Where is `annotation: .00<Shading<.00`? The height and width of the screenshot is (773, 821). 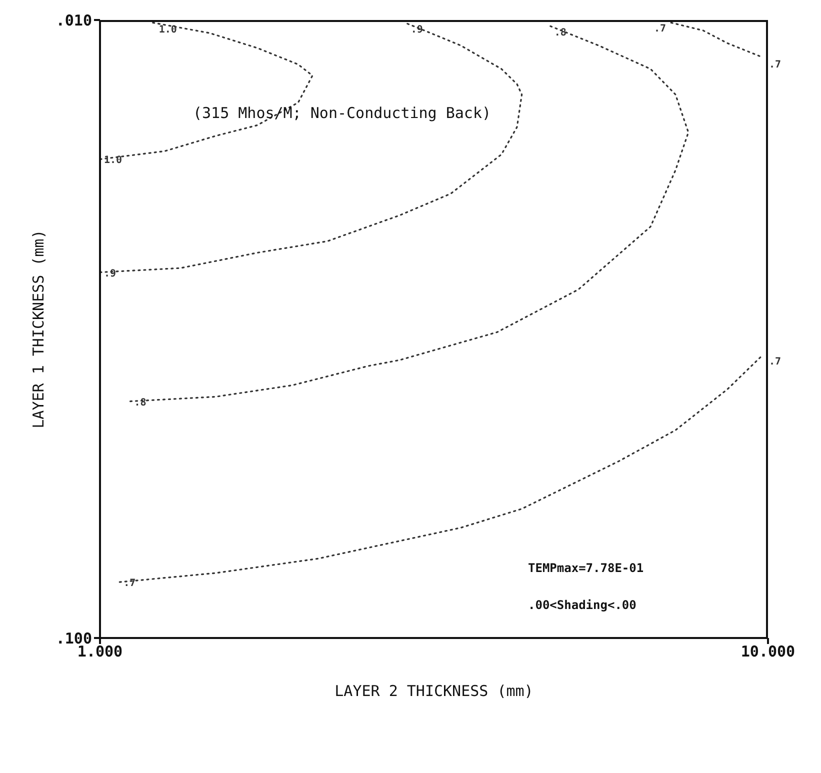 annotation: .00<Shading<.00 is located at coordinates (582, 605).